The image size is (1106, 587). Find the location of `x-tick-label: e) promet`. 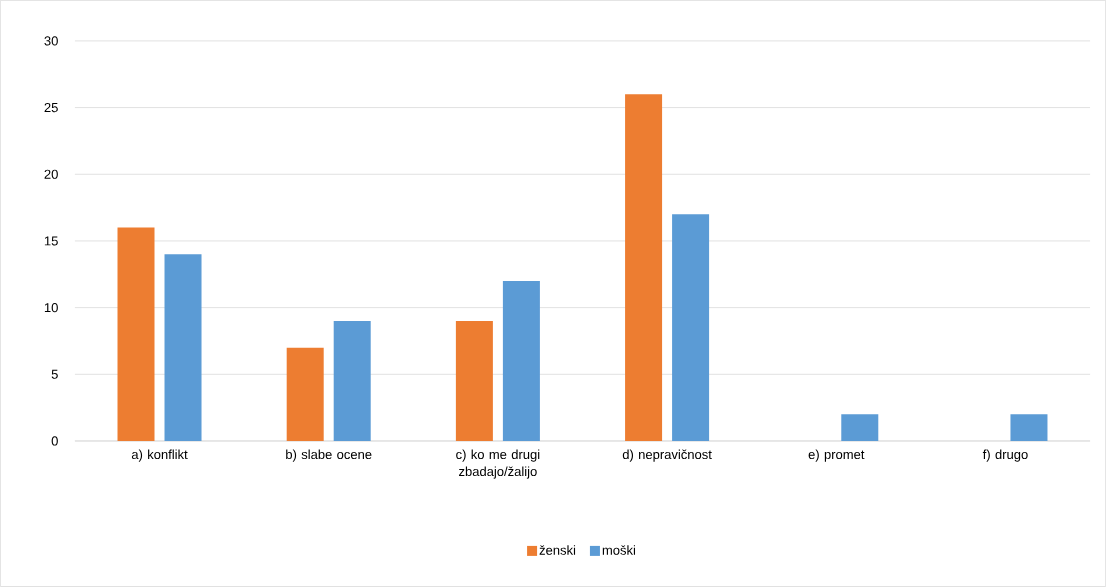

x-tick-label: e) promet is located at coordinates (836, 455).